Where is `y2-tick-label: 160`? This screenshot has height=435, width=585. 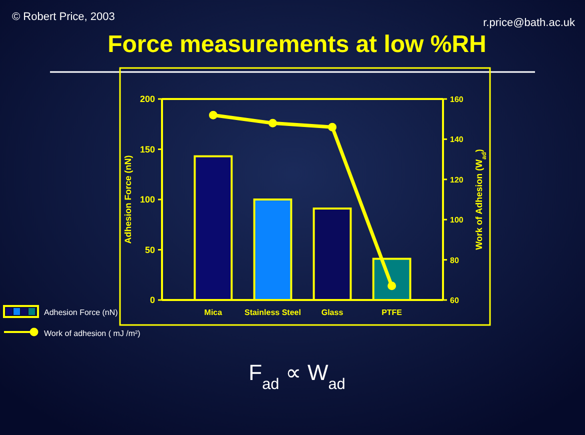 y2-tick-label: 160 is located at coordinates (457, 99).